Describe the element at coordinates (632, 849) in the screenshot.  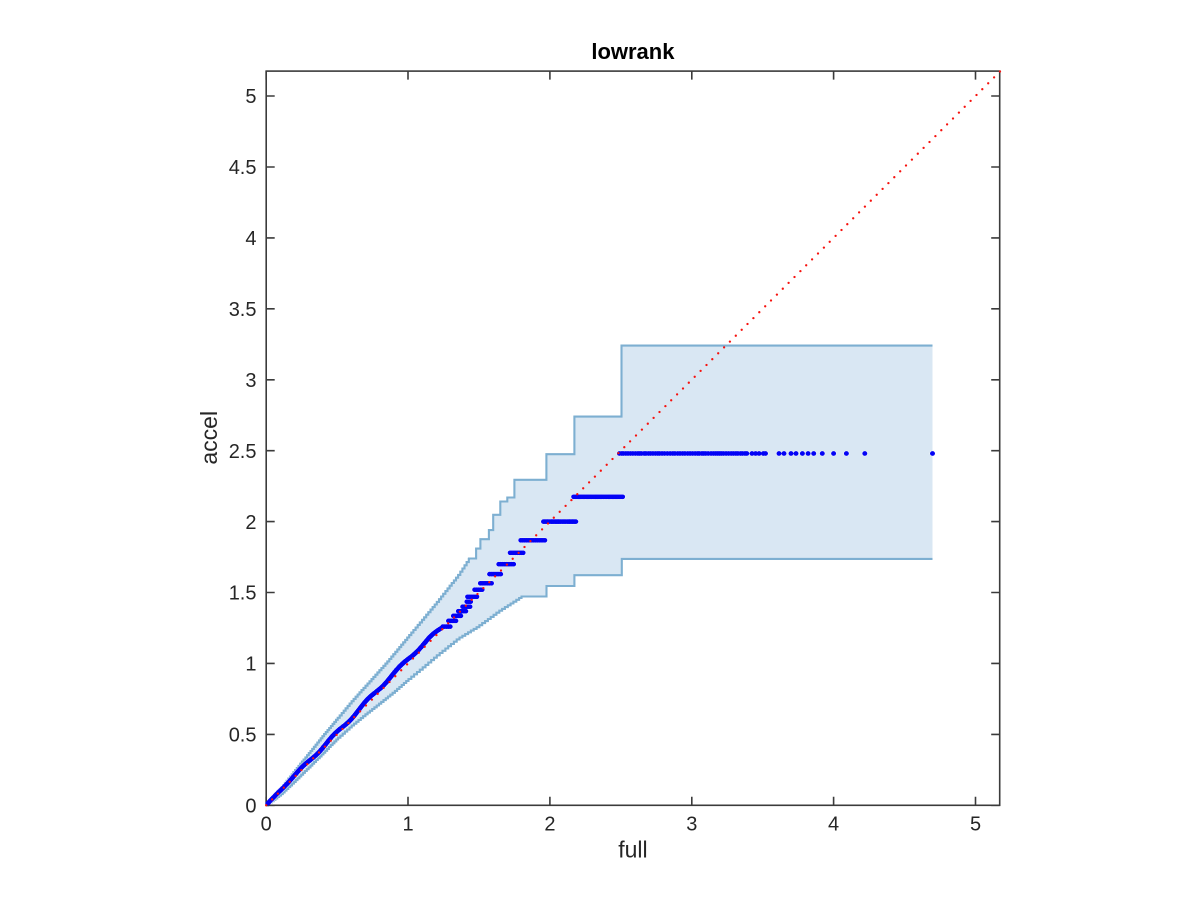
I see `svg-text: full` at that location.